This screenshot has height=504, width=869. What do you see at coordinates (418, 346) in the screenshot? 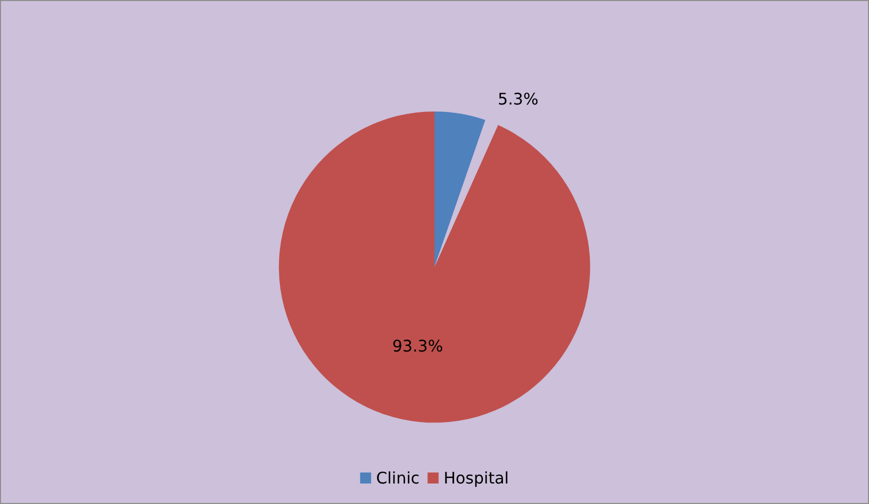
I see `data-label: 93.3%` at bounding box center [418, 346].